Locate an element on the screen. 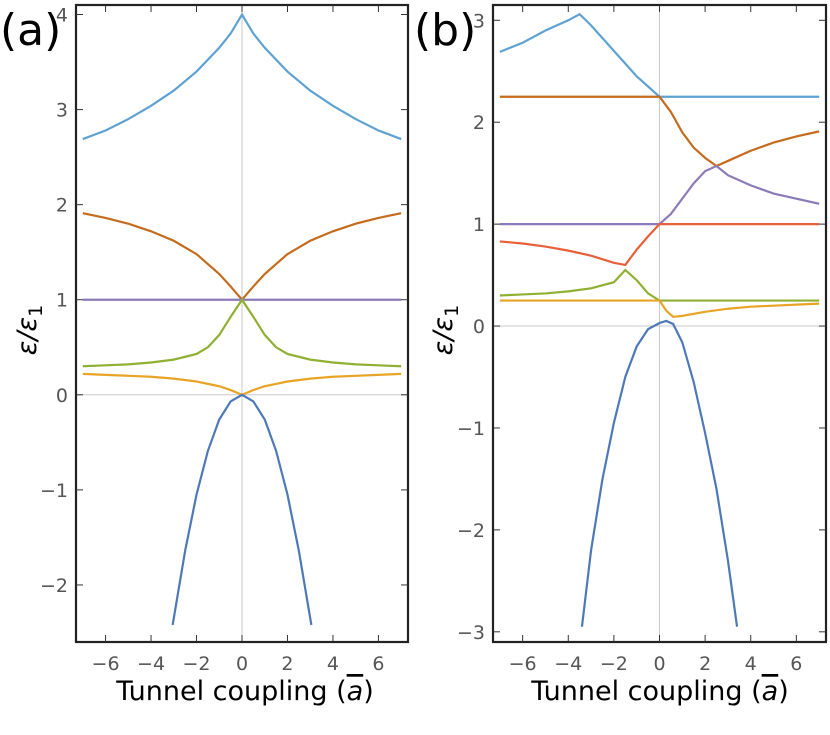 The image size is (830, 735). panel-label: (a) is located at coordinates (30, 30).